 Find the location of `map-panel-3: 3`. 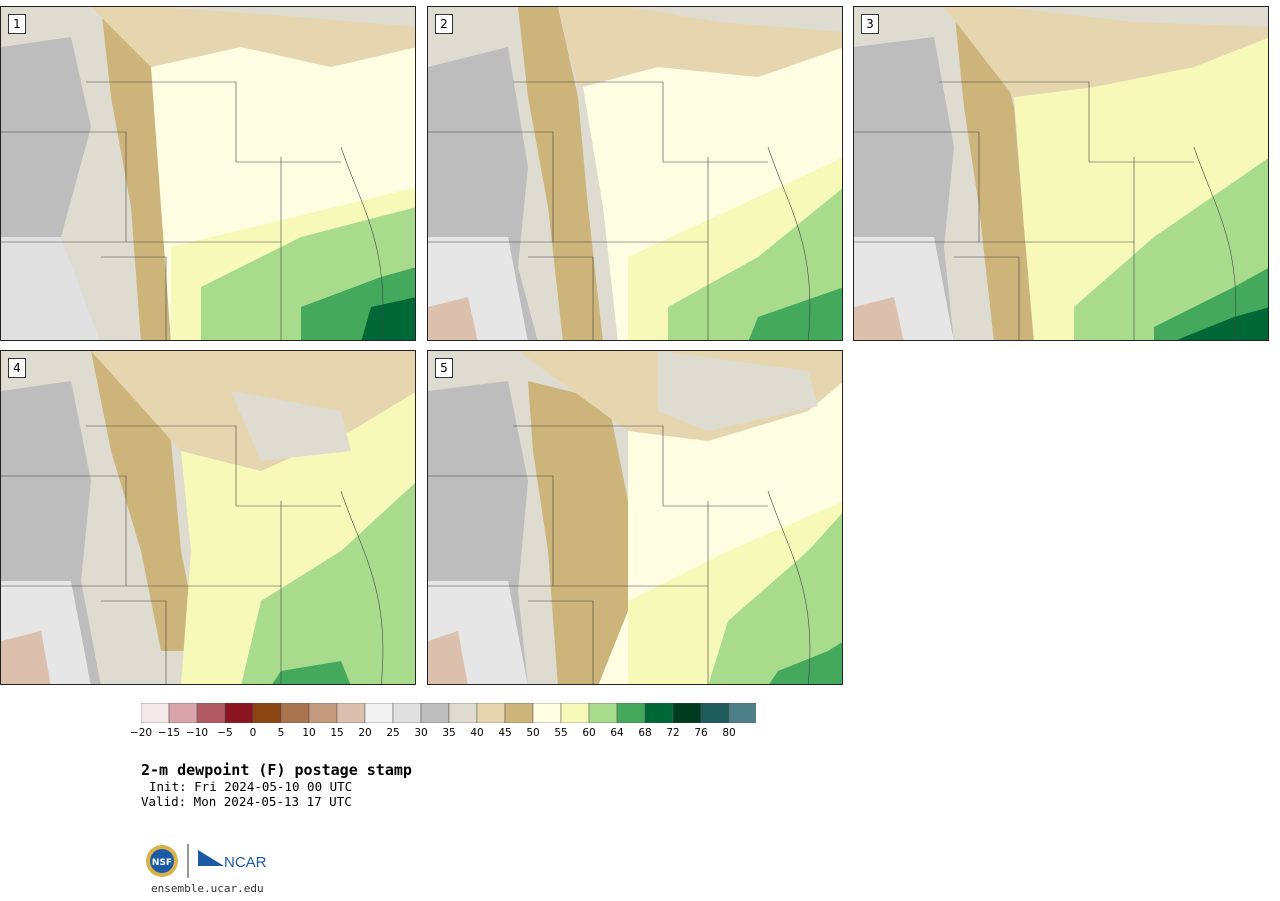

map-panel-3: 3 is located at coordinates (1061, 173).